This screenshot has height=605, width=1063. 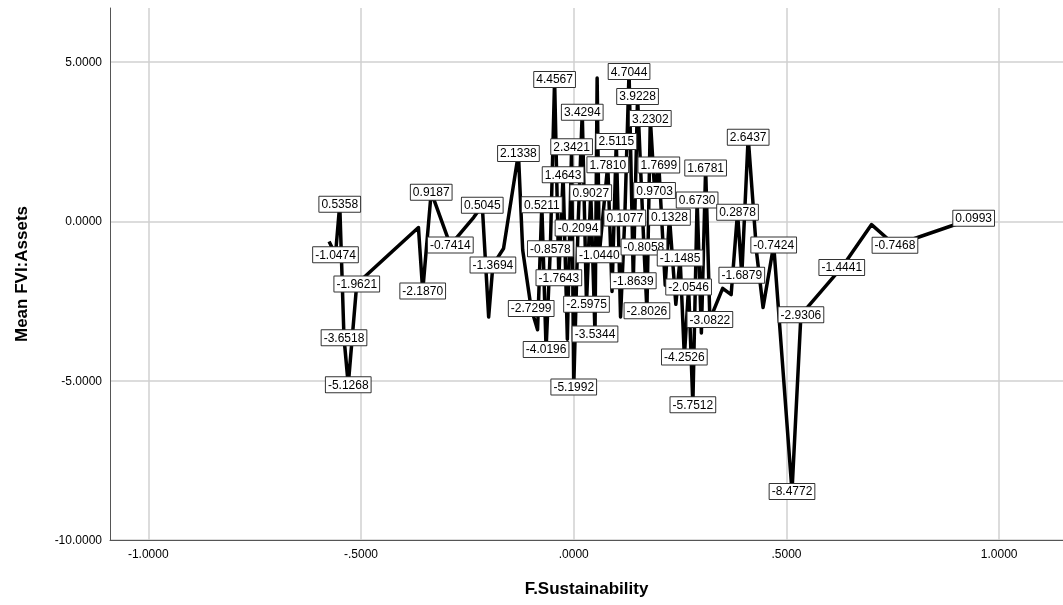 I want to click on data-label: -0.7424, so click(x=774, y=245).